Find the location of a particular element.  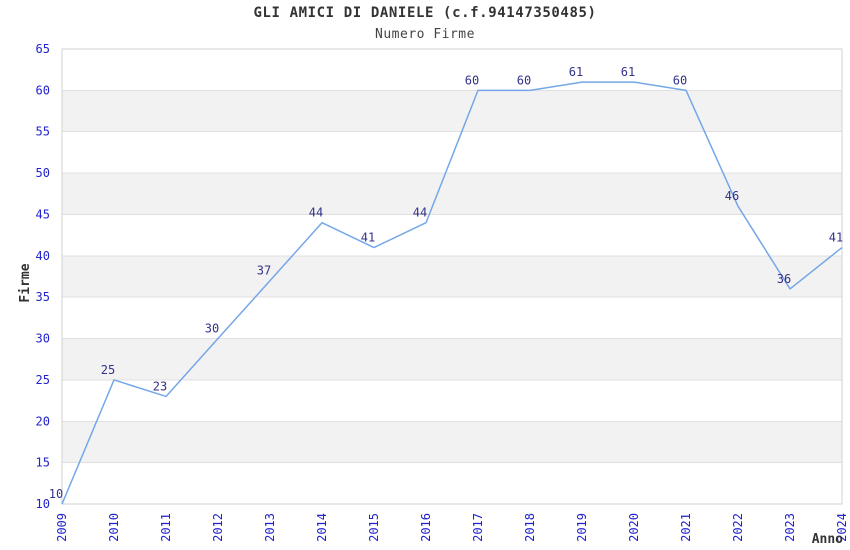

chart-subtitle: Numero Firme is located at coordinates (425, 34).